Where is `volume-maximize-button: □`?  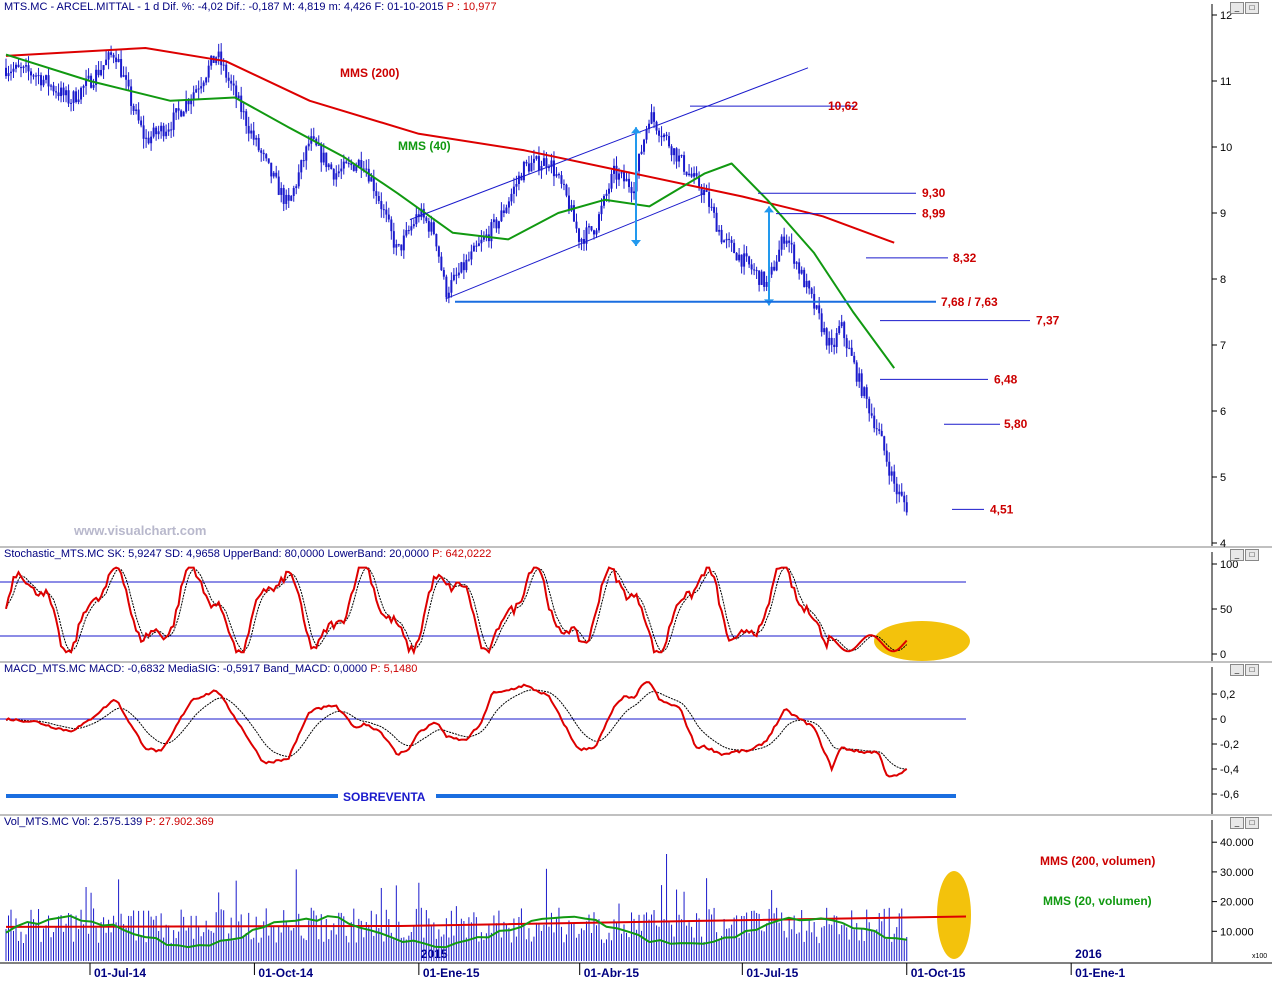 volume-maximize-button: □ is located at coordinates (1252, 823).